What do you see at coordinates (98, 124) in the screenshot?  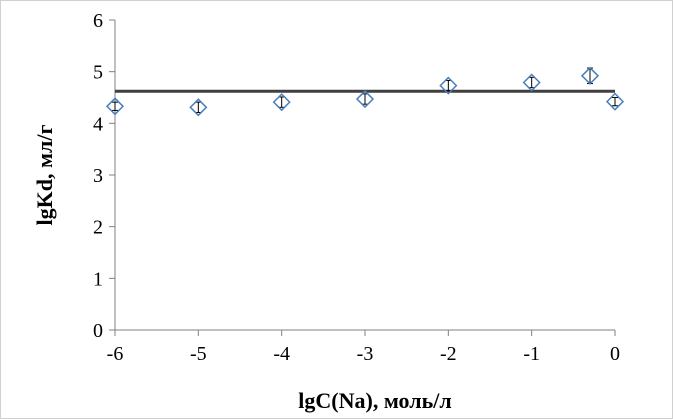 I see `y-tick-label: 4` at bounding box center [98, 124].